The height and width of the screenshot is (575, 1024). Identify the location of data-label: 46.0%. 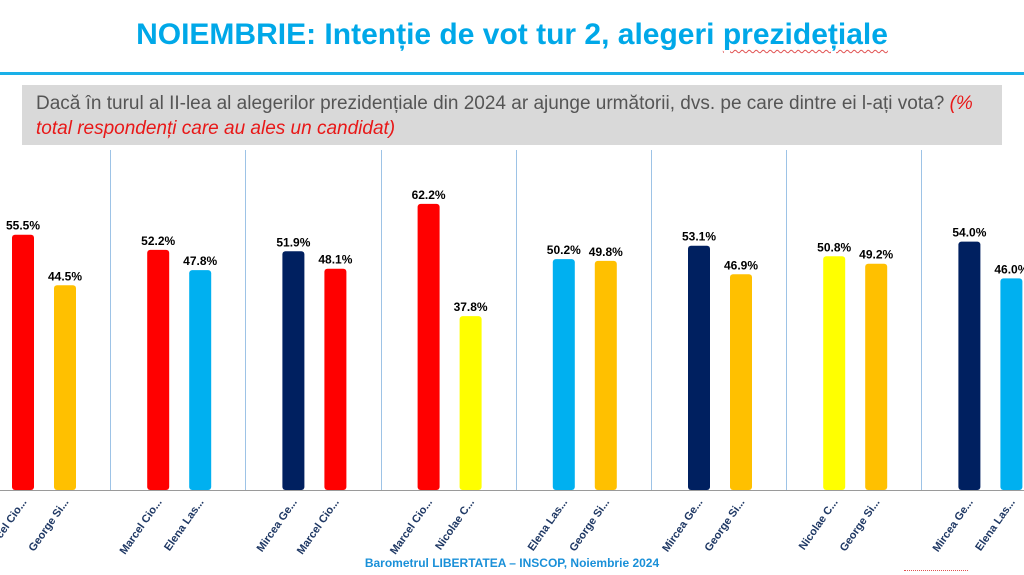
(1009, 269).